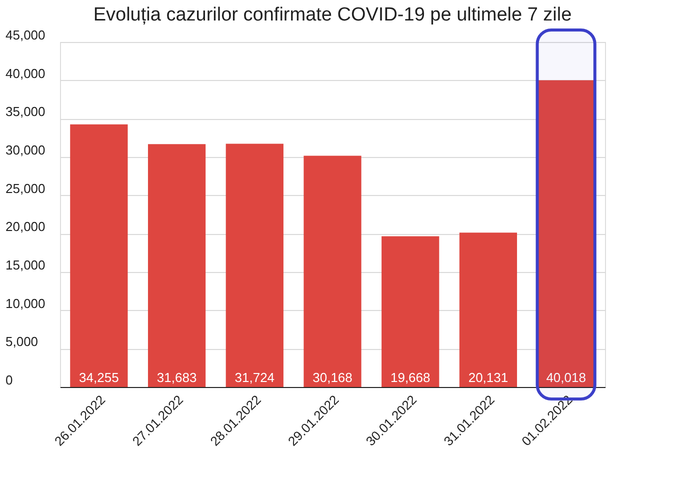 The height and width of the screenshot is (482, 696). Describe the element at coordinates (332, 377) in the screenshot. I see `data-label: 30,168` at that location.